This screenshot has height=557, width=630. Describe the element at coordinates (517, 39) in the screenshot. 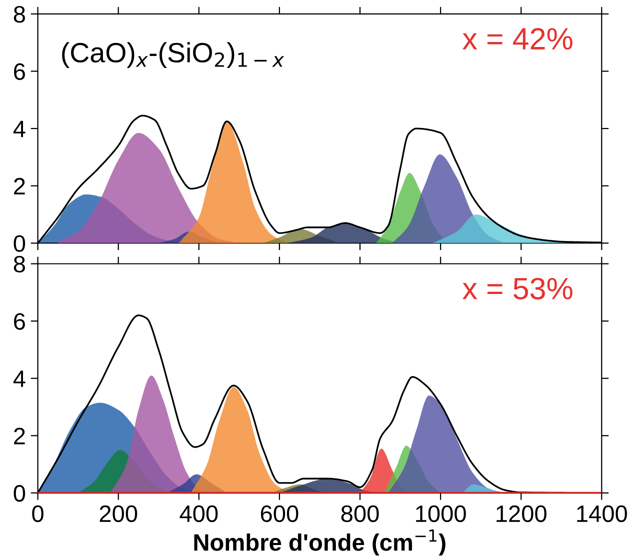

I see `annotation: x = 42%` at that location.